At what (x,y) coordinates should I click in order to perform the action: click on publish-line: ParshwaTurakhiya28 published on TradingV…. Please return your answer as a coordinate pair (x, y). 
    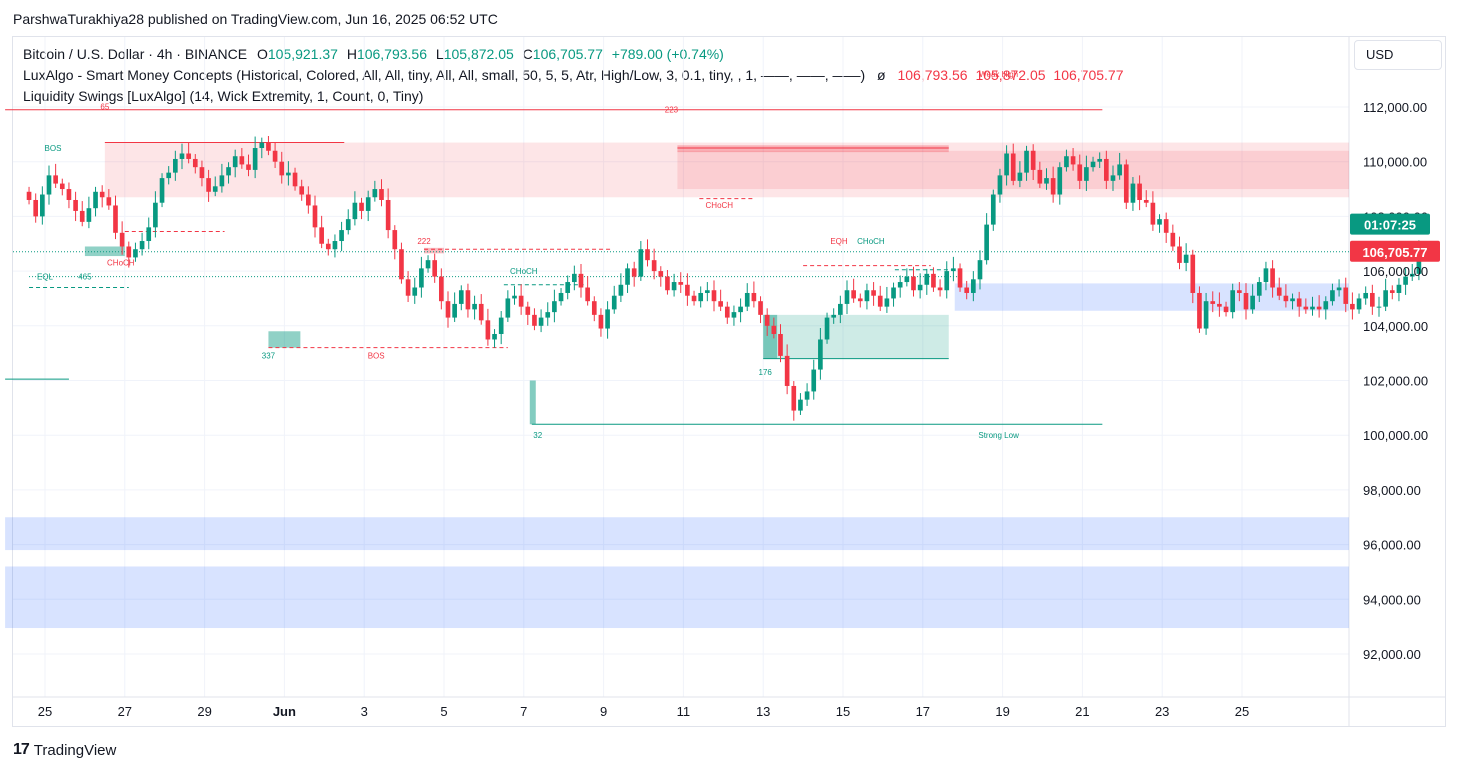
    Looking at the image, I should click on (255, 19).